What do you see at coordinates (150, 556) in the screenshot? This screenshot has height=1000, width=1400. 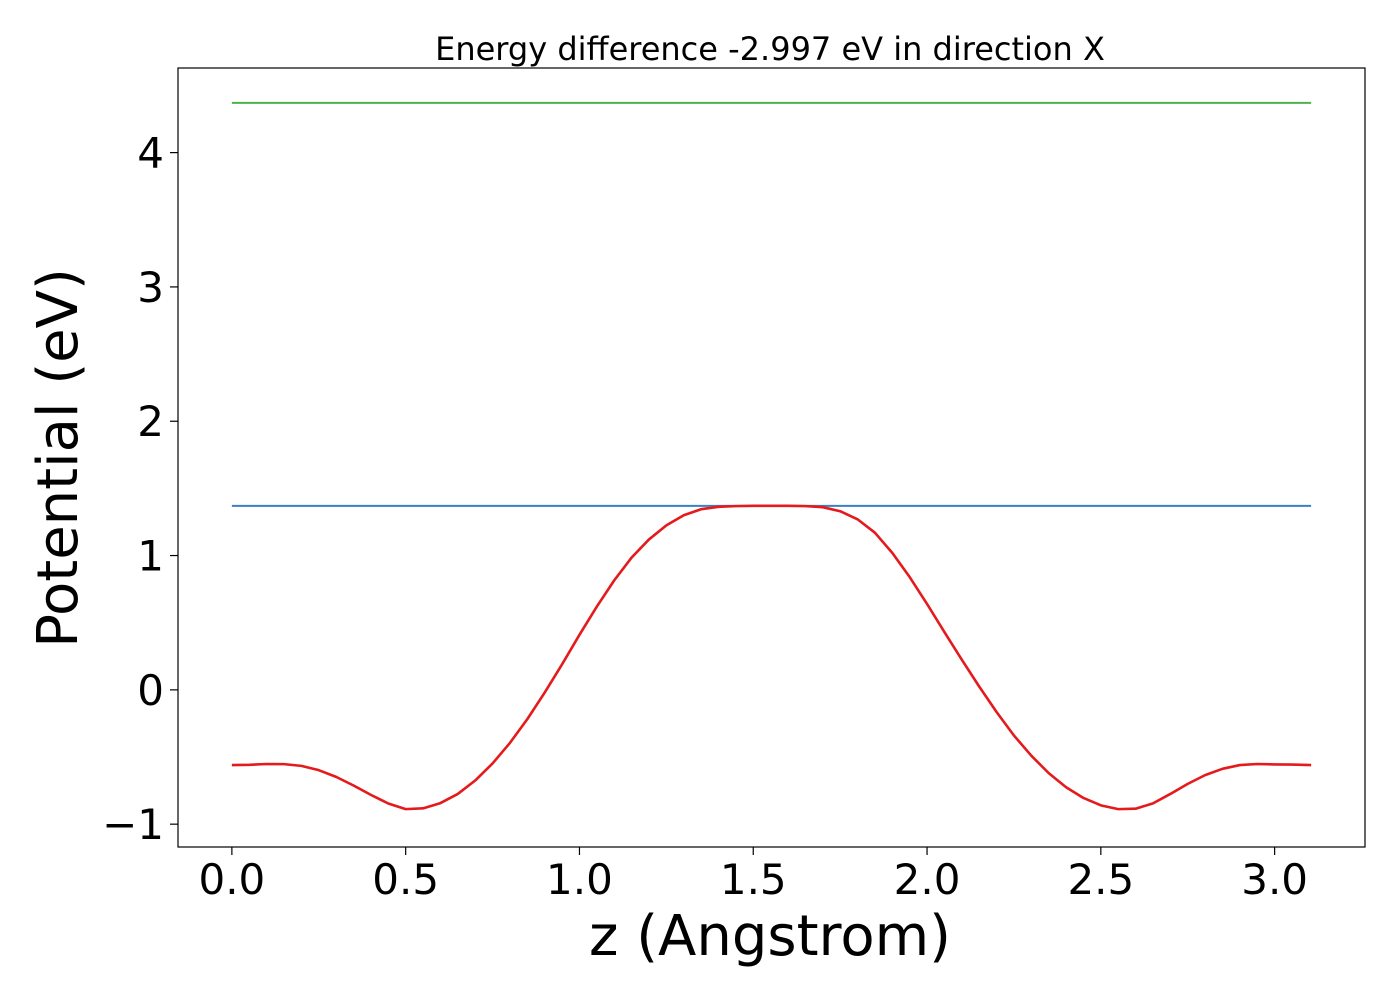 I see `y-tick-label: 1` at bounding box center [150, 556].